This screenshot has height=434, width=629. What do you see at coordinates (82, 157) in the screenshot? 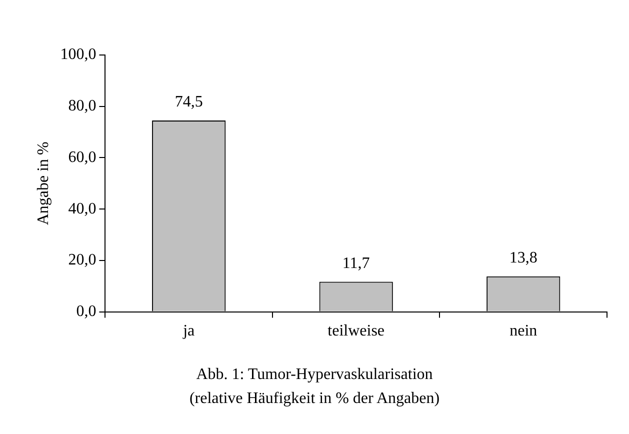
I see `y-tick-label: 60,0` at bounding box center [82, 157].